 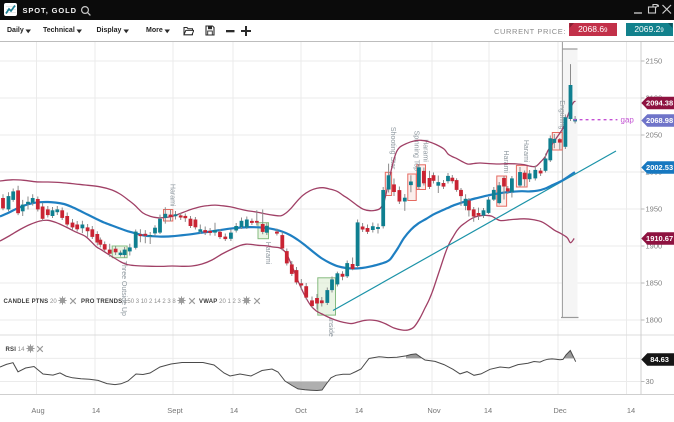 I want to click on svg-text: gap, so click(x=628, y=120).